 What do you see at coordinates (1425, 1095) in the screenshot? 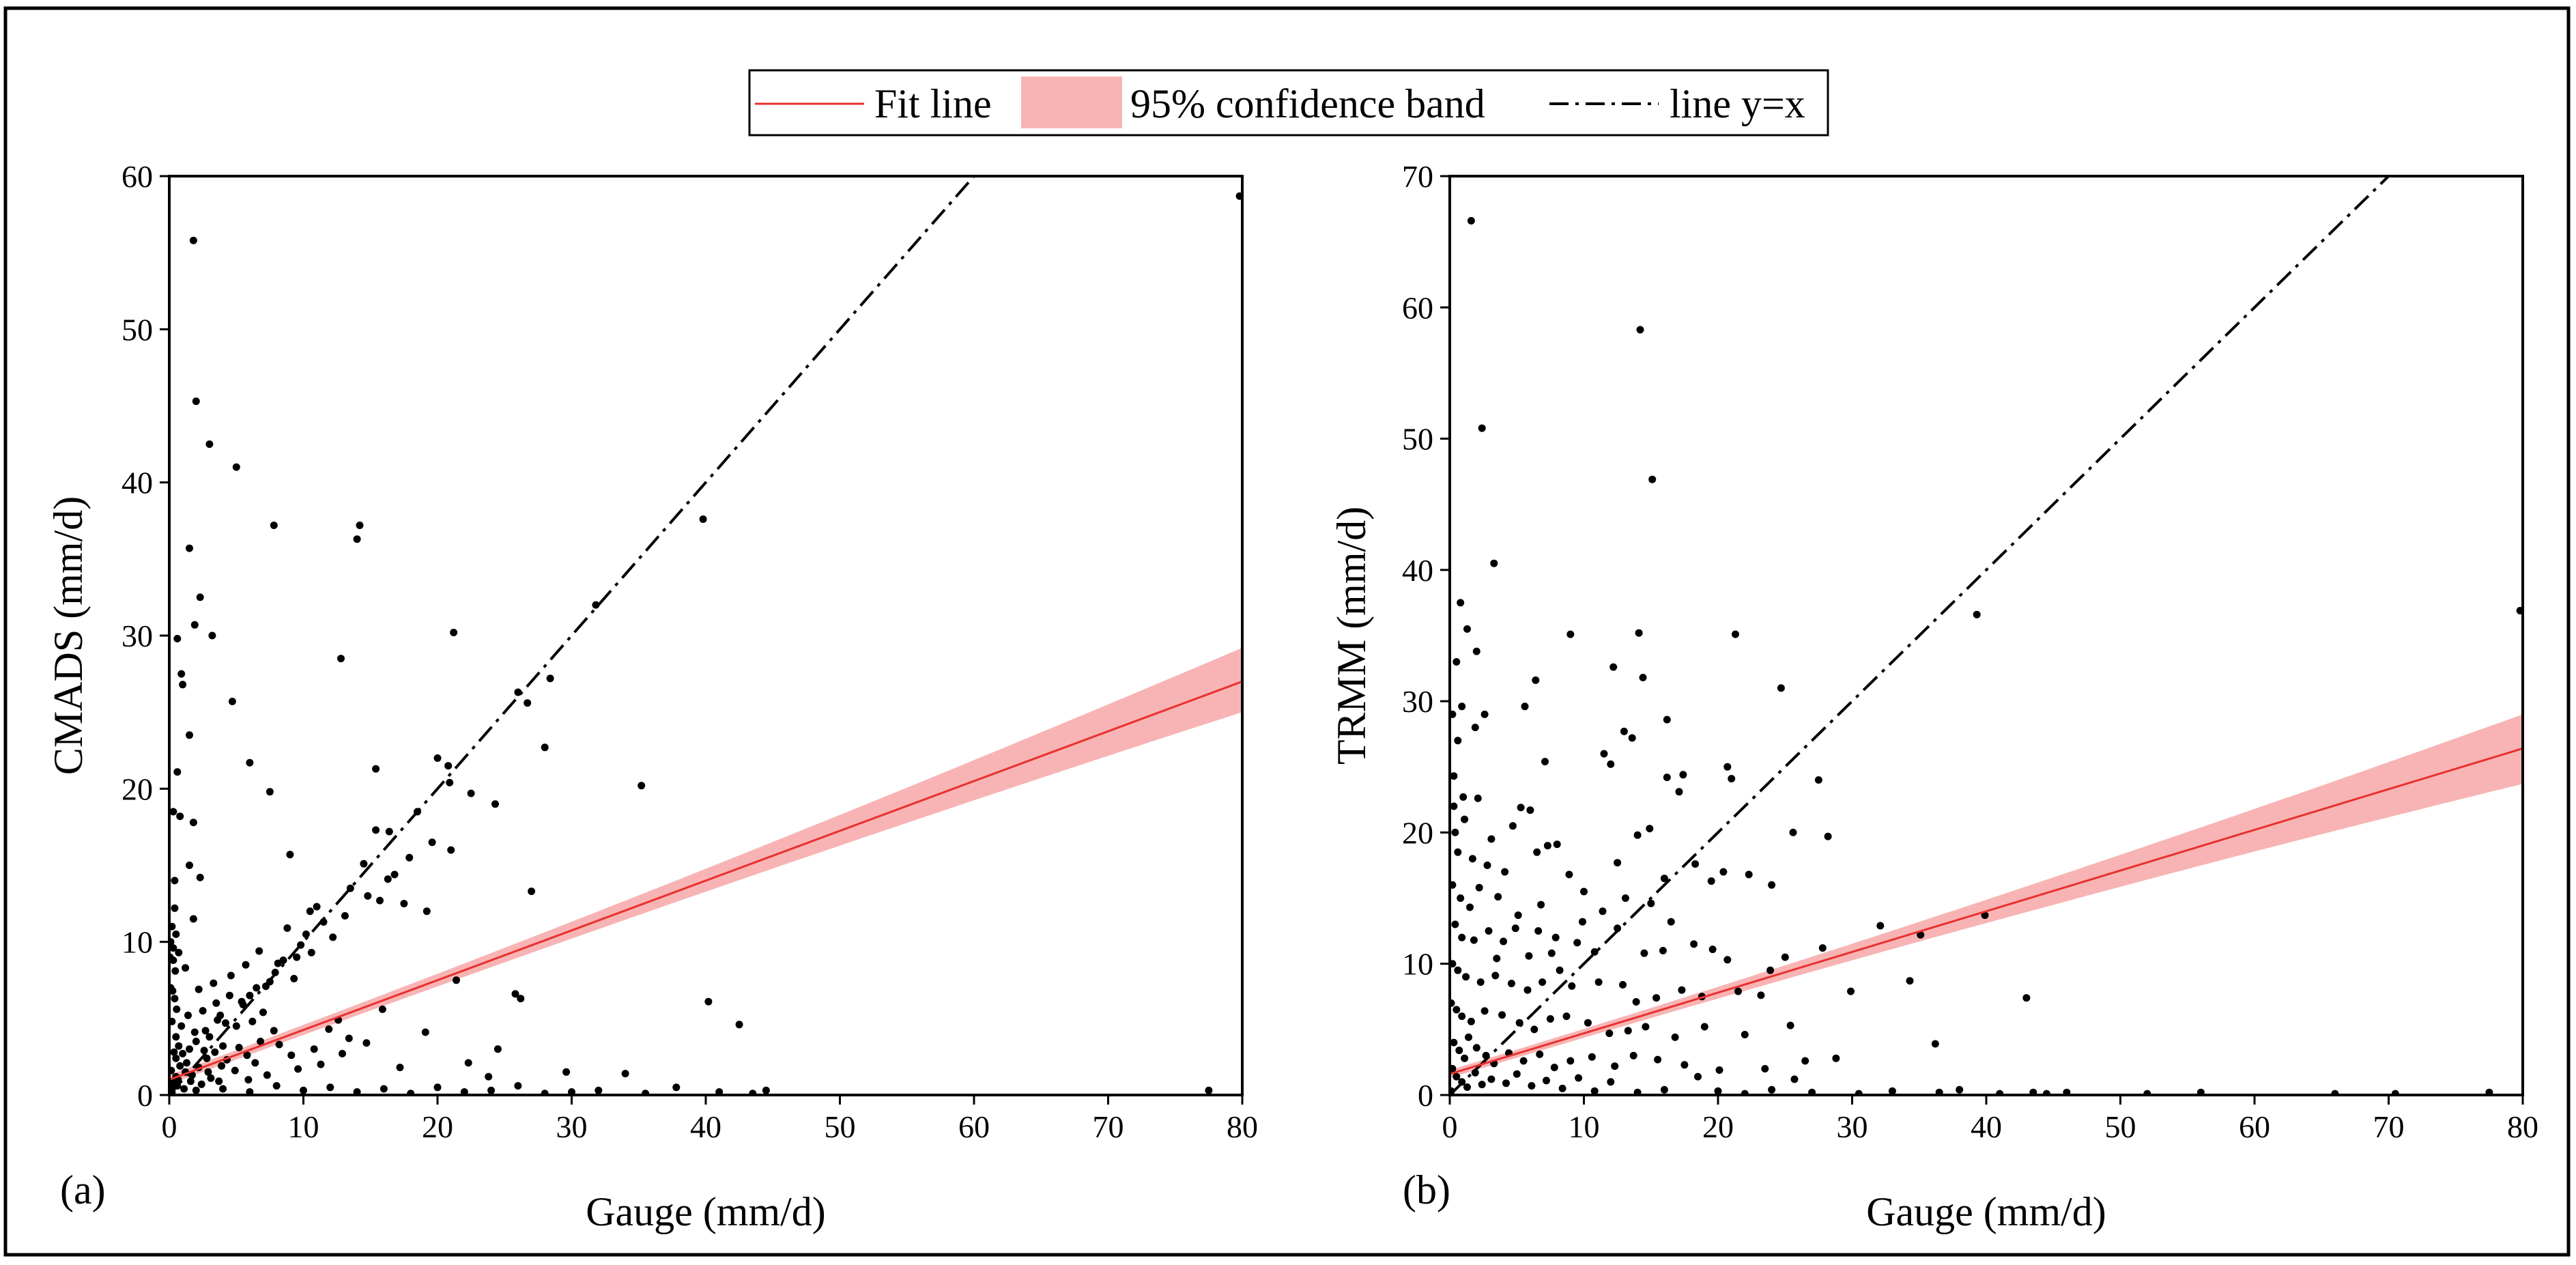
I see `panel-b-y-tick-label: 0` at bounding box center [1425, 1095].